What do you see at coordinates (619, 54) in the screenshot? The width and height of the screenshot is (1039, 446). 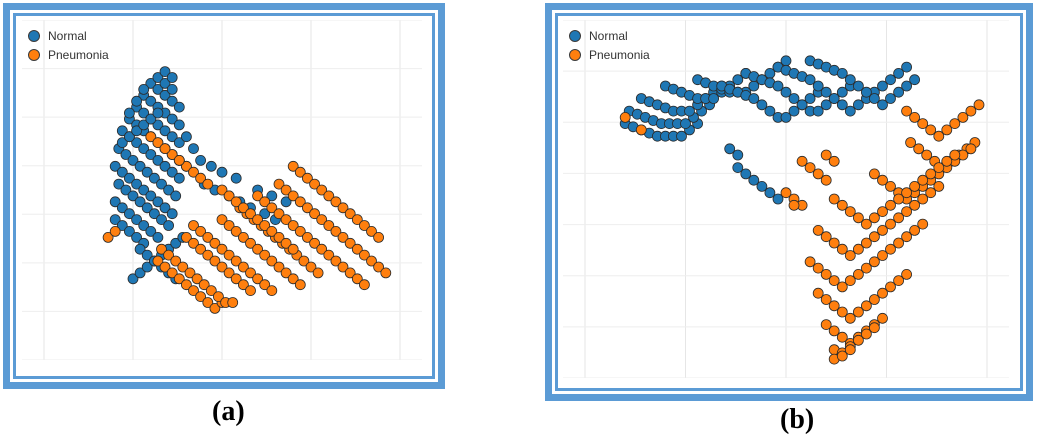 I see `legend-b-pneumonia-label: Pneumonia` at bounding box center [619, 54].